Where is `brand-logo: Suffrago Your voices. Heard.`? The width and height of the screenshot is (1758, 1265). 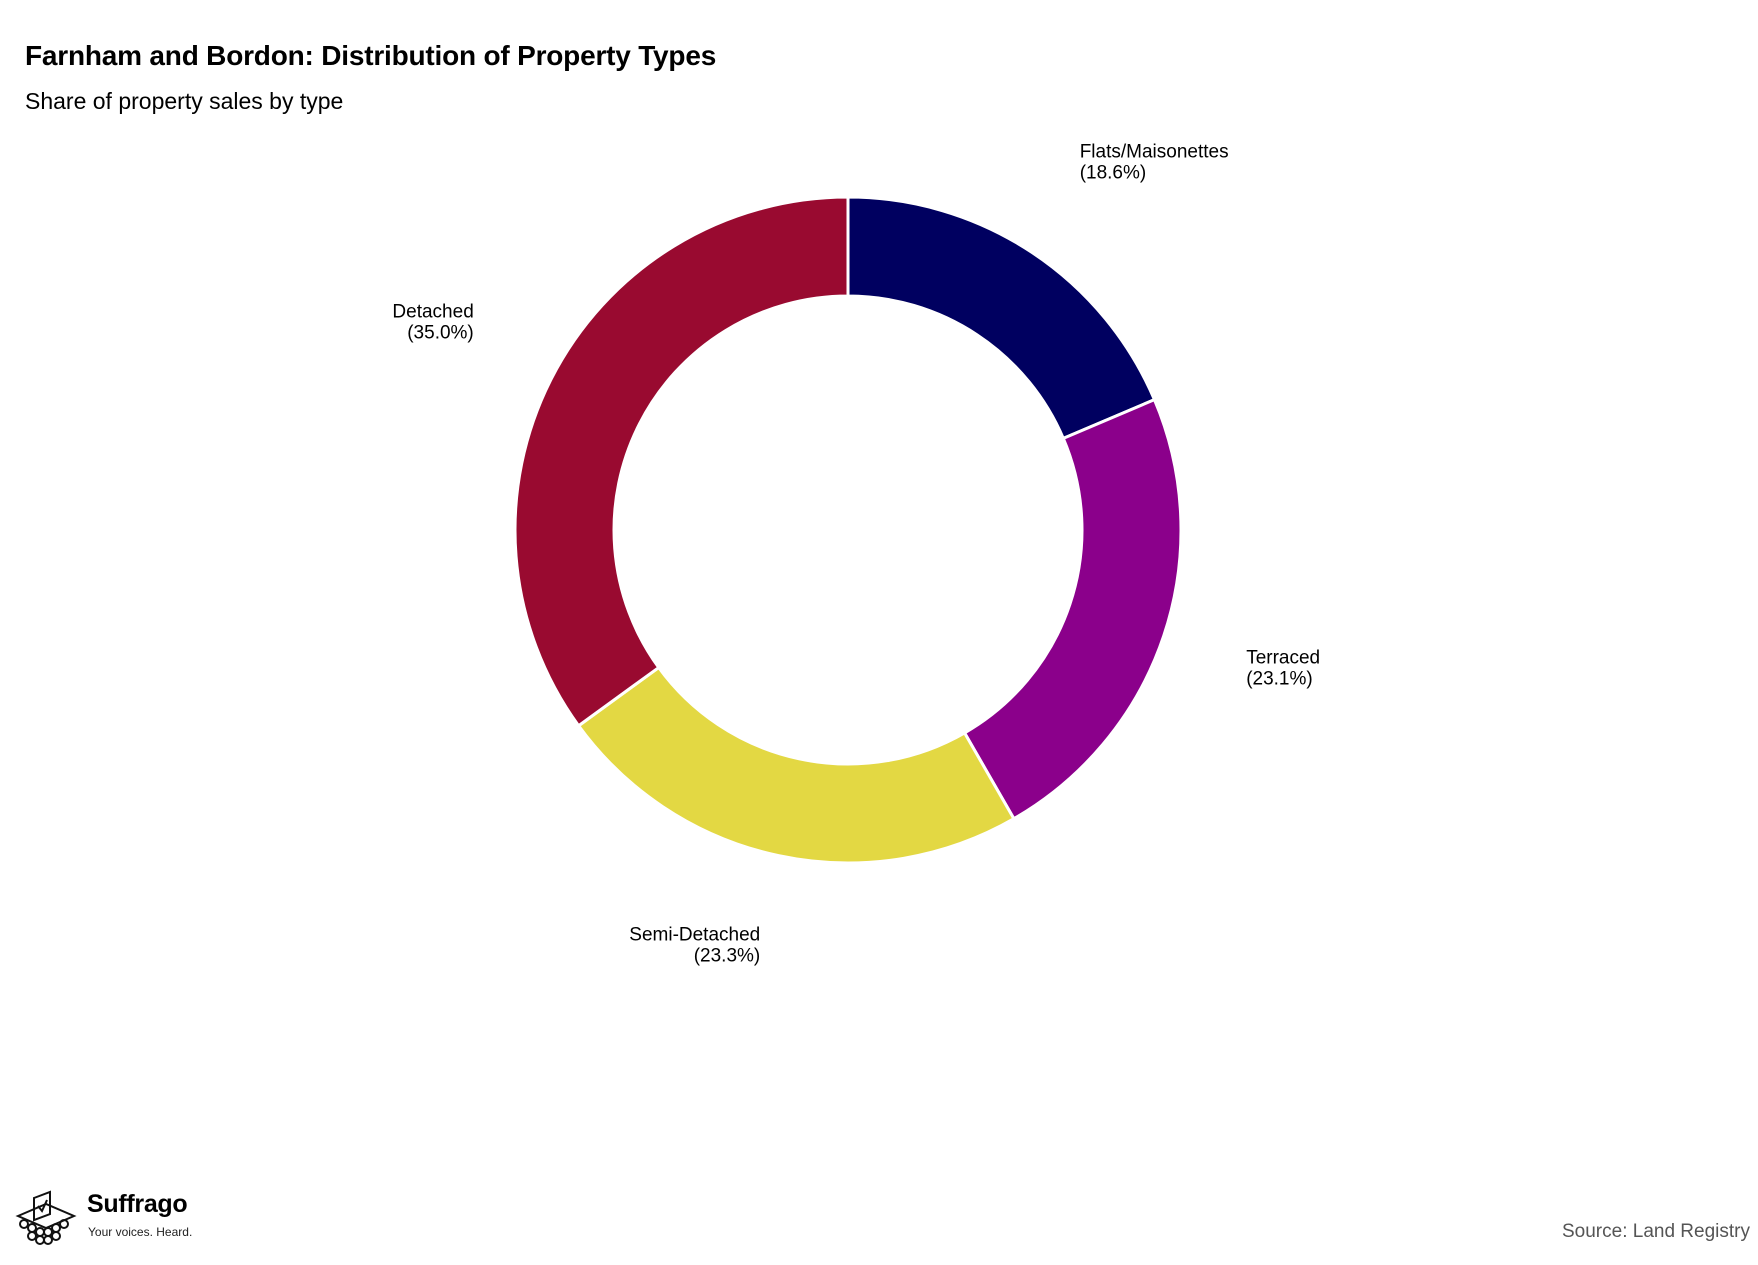 brand-logo: Suffrago Your voices. Heard. is located at coordinates (114, 1219).